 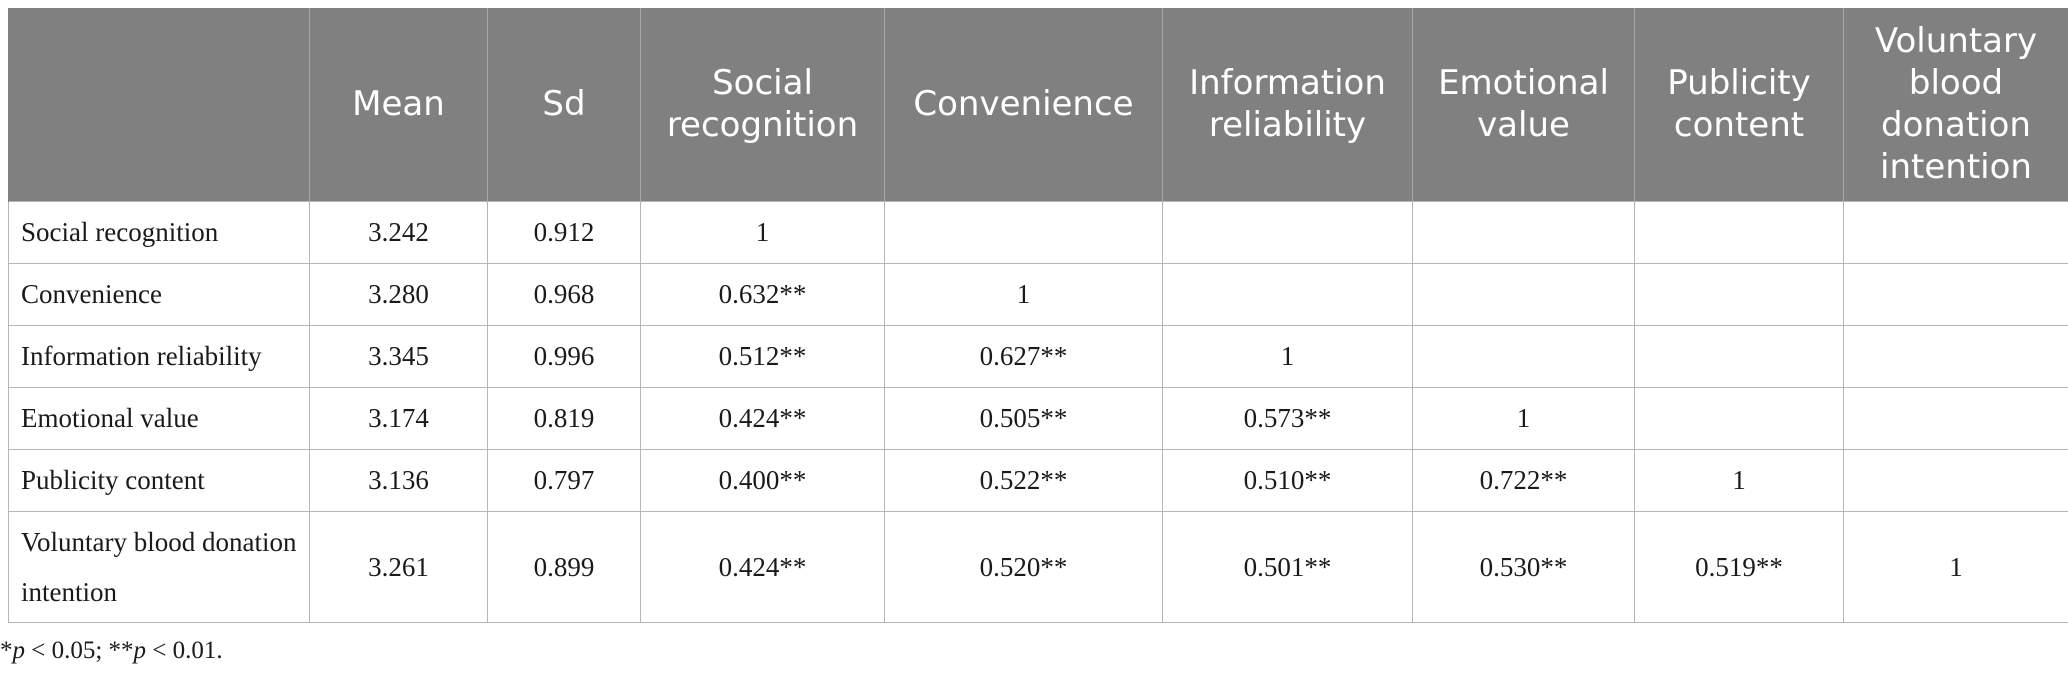 I want to click on table-footnote: *p < 0.05; **p < 0.01., so click(x=111, y=651).